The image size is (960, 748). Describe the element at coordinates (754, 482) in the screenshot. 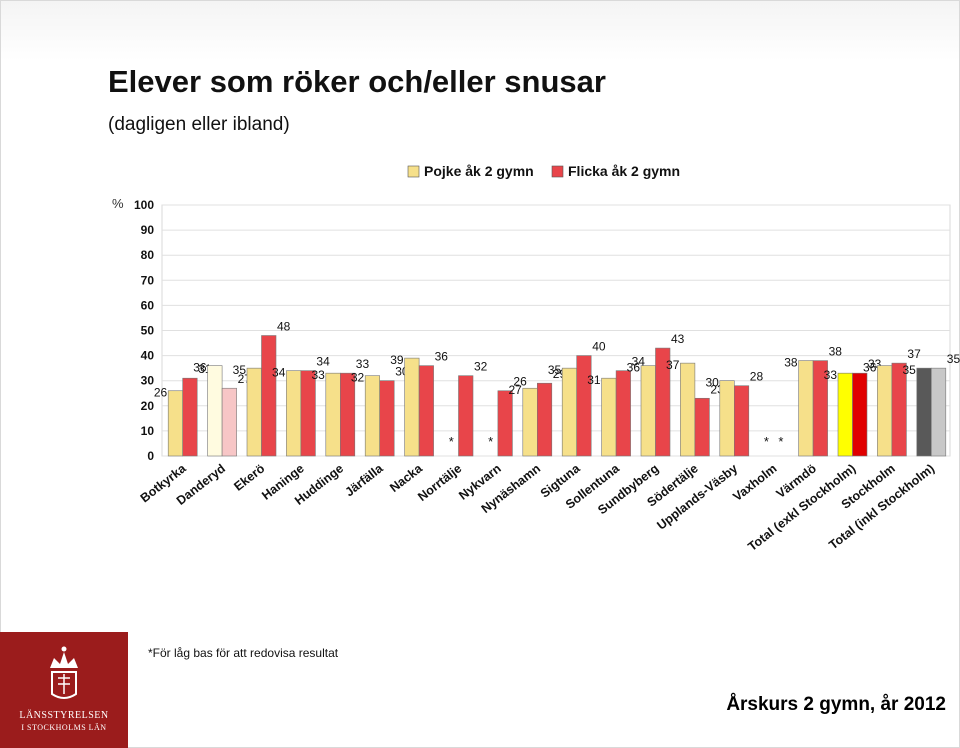

I see `category-label: Vaxholm` at that location.